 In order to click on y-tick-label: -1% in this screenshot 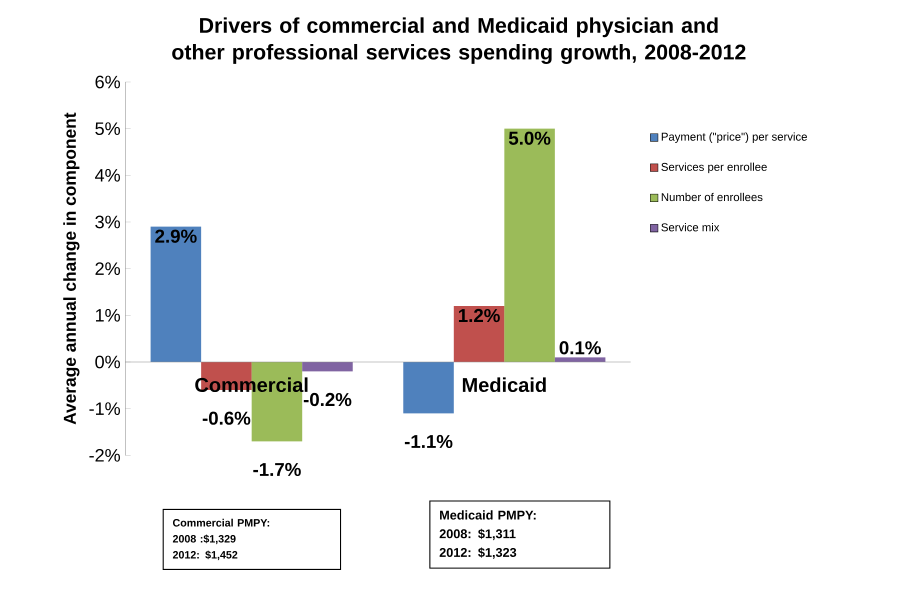, I will do `click(104, 408)`.